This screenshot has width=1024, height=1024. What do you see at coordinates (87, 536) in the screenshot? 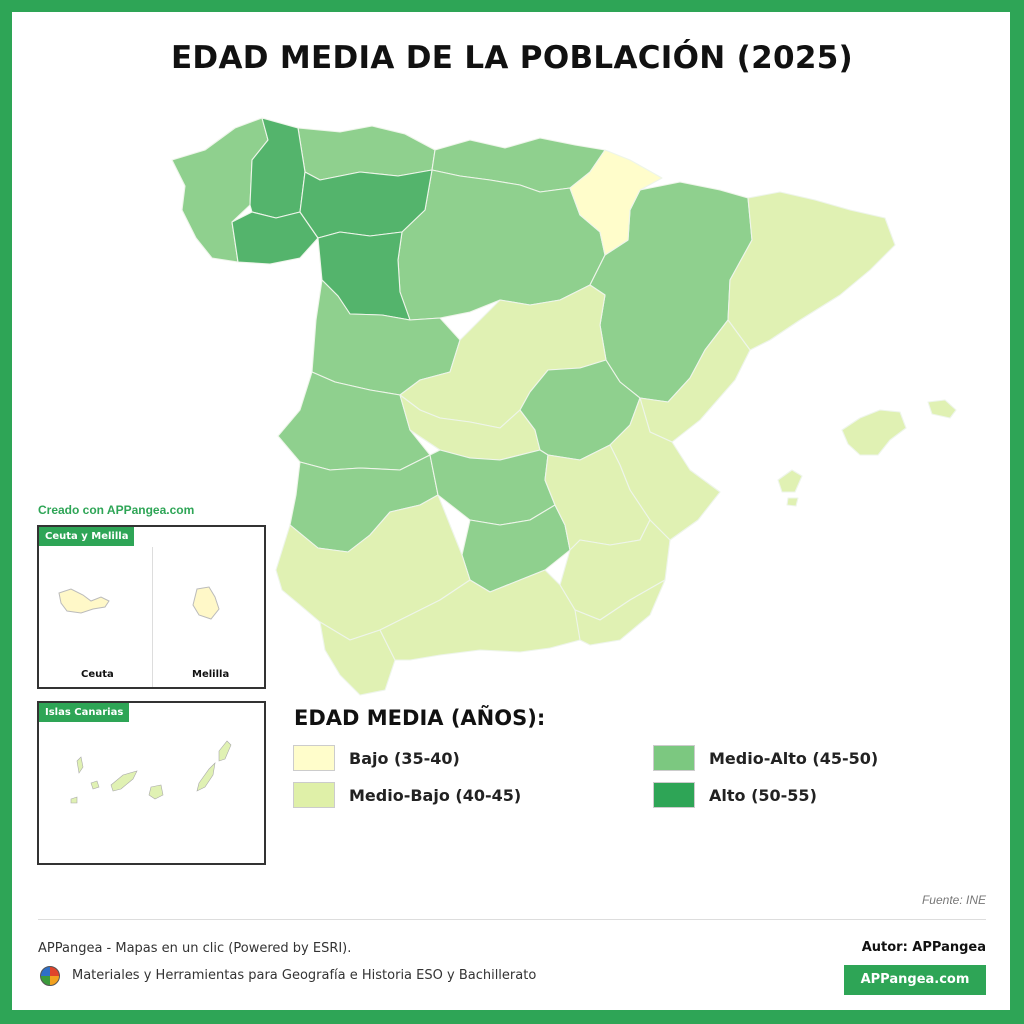
I see `inset-tag-ceuta-melilla: Ceuta y Melilla` at bounding box center [87, 536].